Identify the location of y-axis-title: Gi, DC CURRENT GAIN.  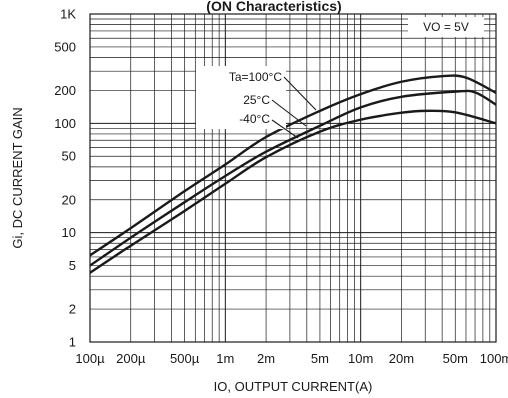
(17, 177).